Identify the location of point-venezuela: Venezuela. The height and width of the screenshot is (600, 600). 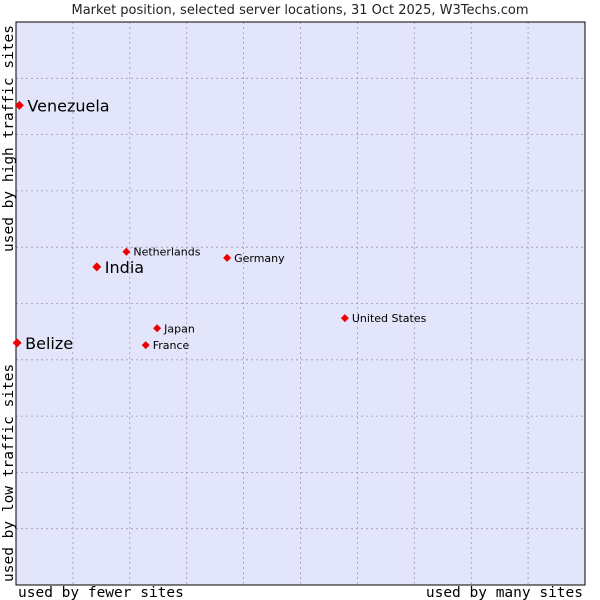
(62, 105).